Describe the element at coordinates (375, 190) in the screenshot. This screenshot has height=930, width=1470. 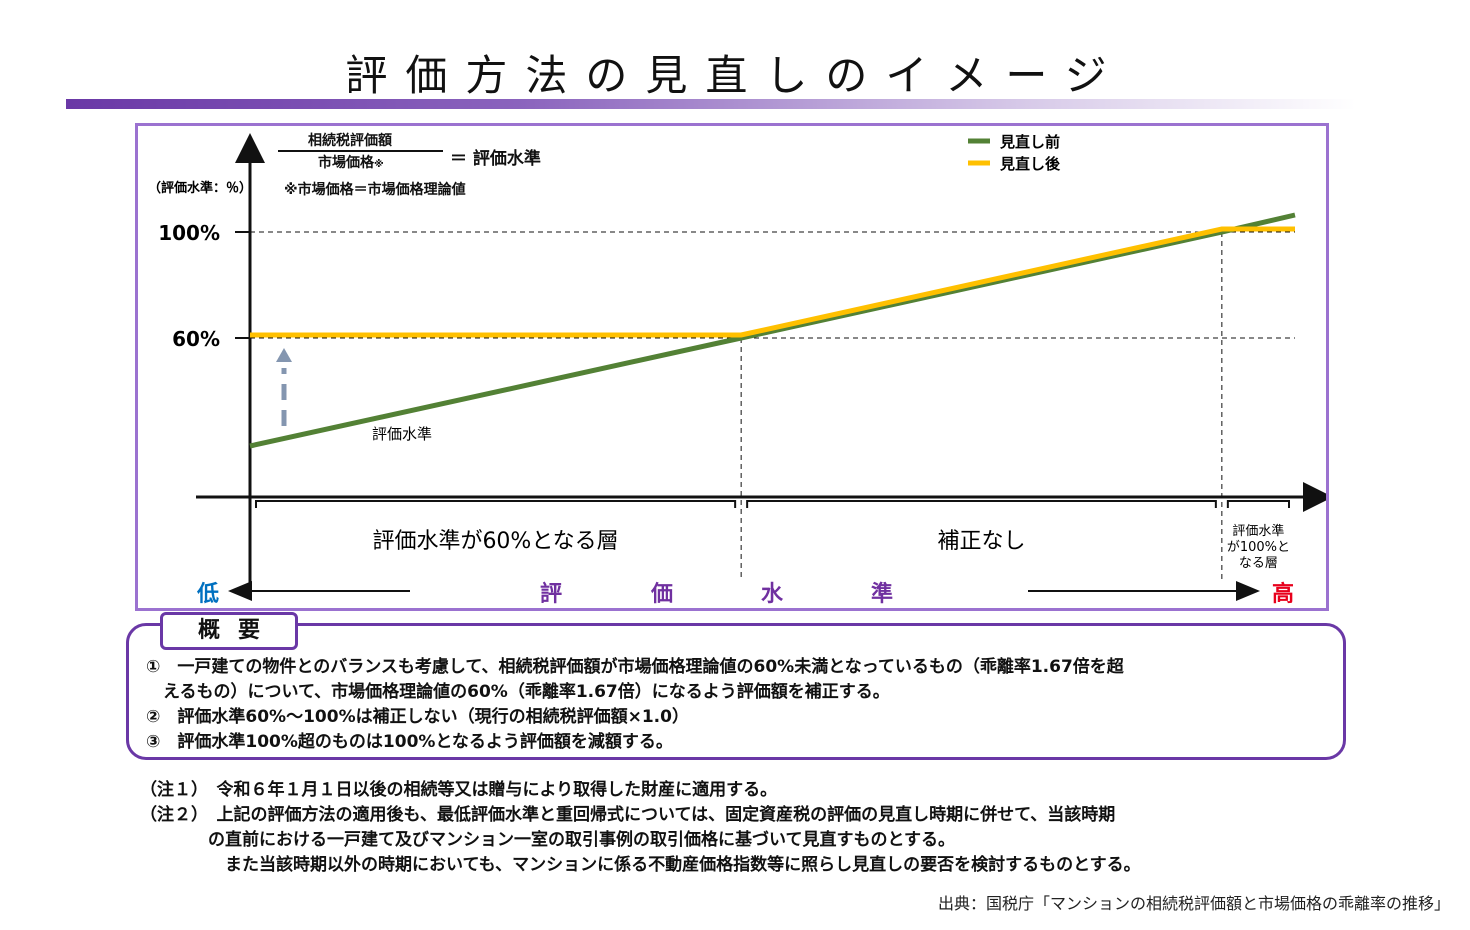
I see `formula-footnote: ※市場価格＝市場価格理論値` at that location.